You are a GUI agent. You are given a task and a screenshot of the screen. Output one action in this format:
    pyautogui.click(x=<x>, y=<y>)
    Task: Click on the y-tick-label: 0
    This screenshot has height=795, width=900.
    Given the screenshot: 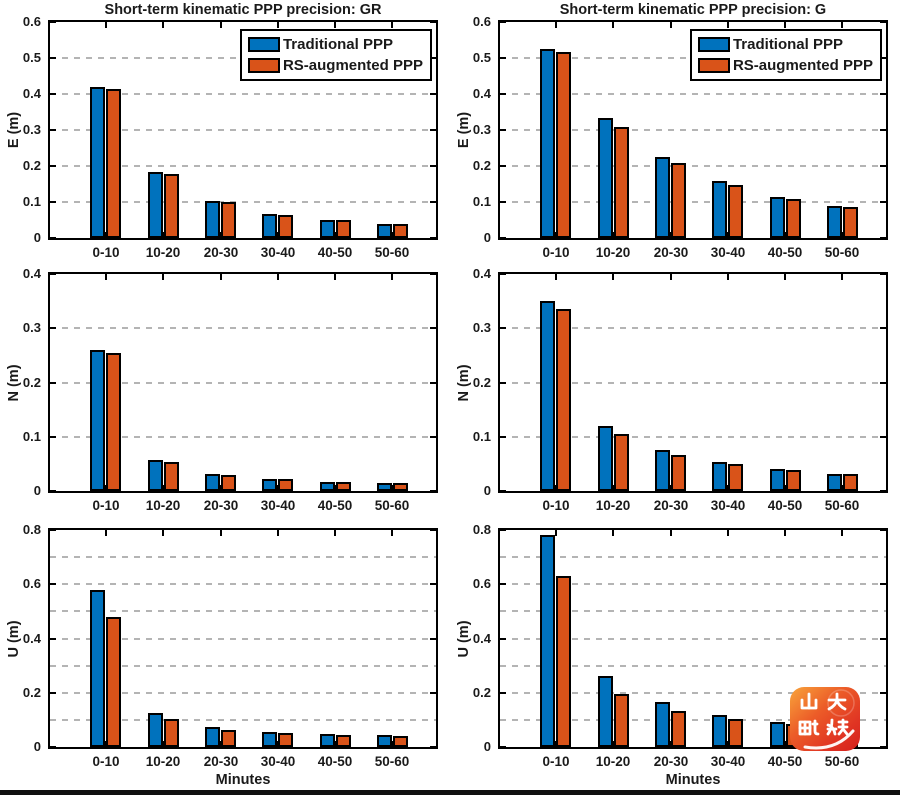 What is the action you would take?
    pyautogui.click(x=37, y=746)
    